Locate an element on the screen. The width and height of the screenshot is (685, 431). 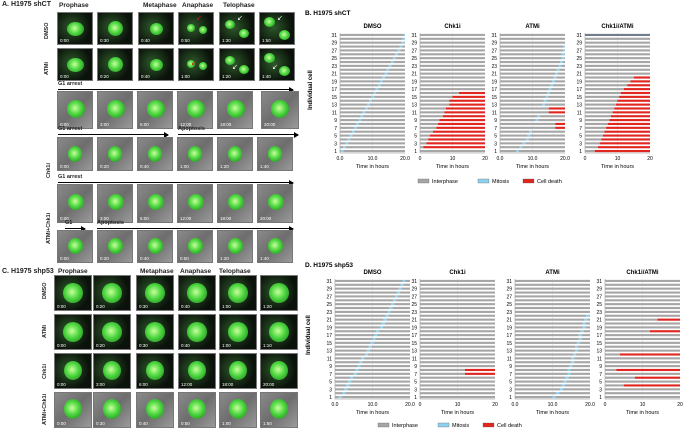
y-tick-label: 15 is located at coordinates (494, 98).